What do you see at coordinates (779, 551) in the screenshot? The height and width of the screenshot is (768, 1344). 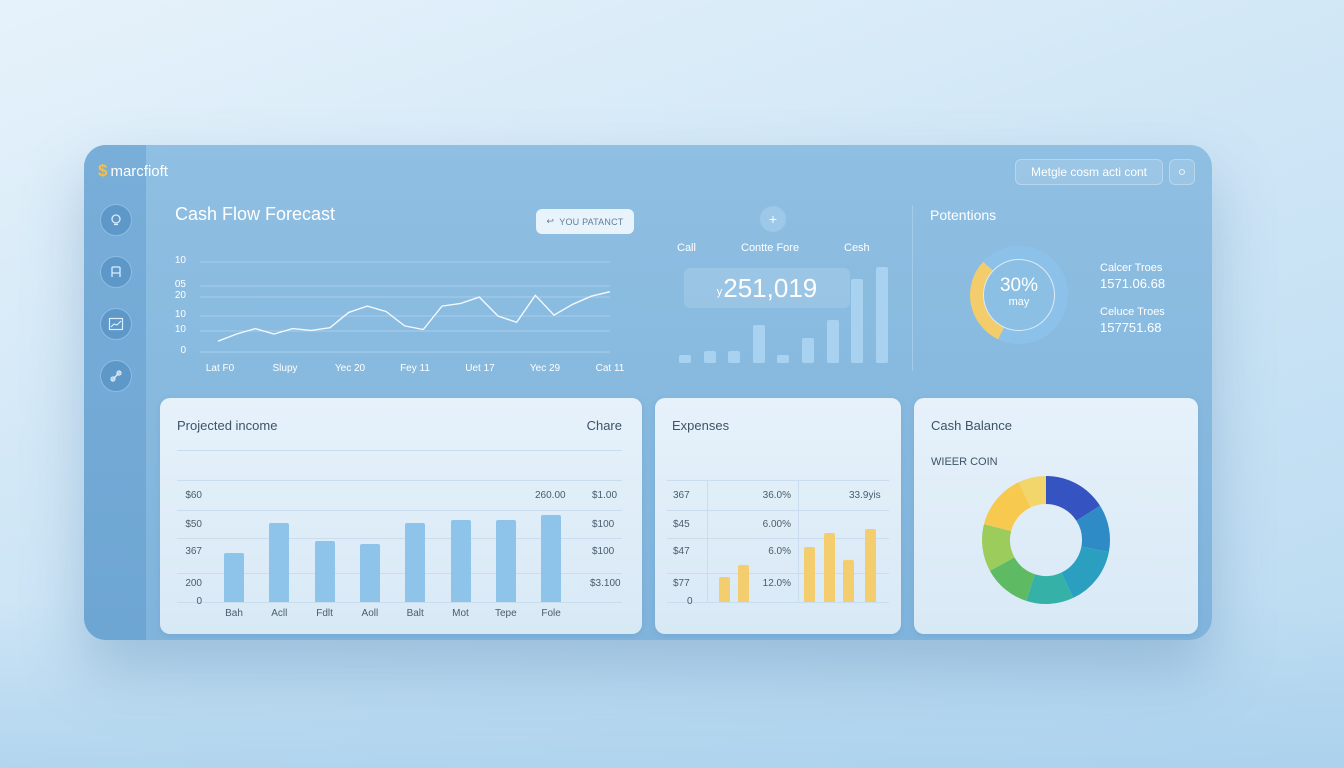 I see `exp-mid-label: 6.0%` at bounding box center [779, 551].